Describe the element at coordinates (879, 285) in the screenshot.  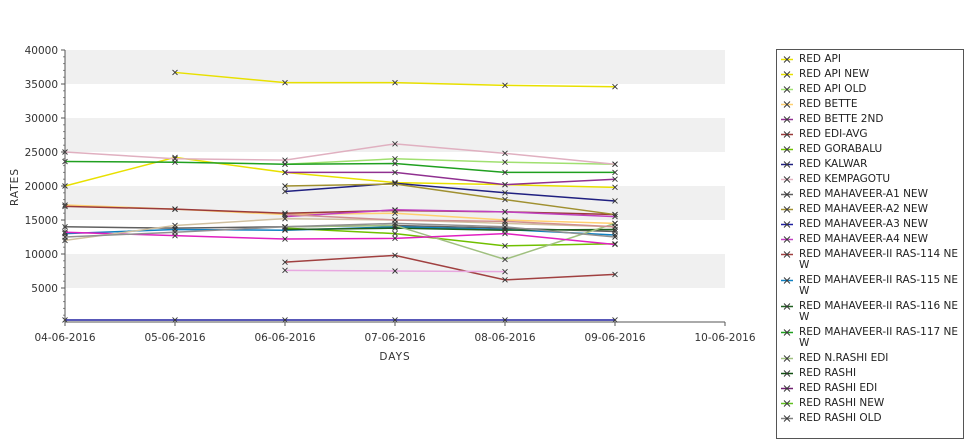
I see `legend-label: RED MAHAVEER-II RAS-115 NEW` at that location.